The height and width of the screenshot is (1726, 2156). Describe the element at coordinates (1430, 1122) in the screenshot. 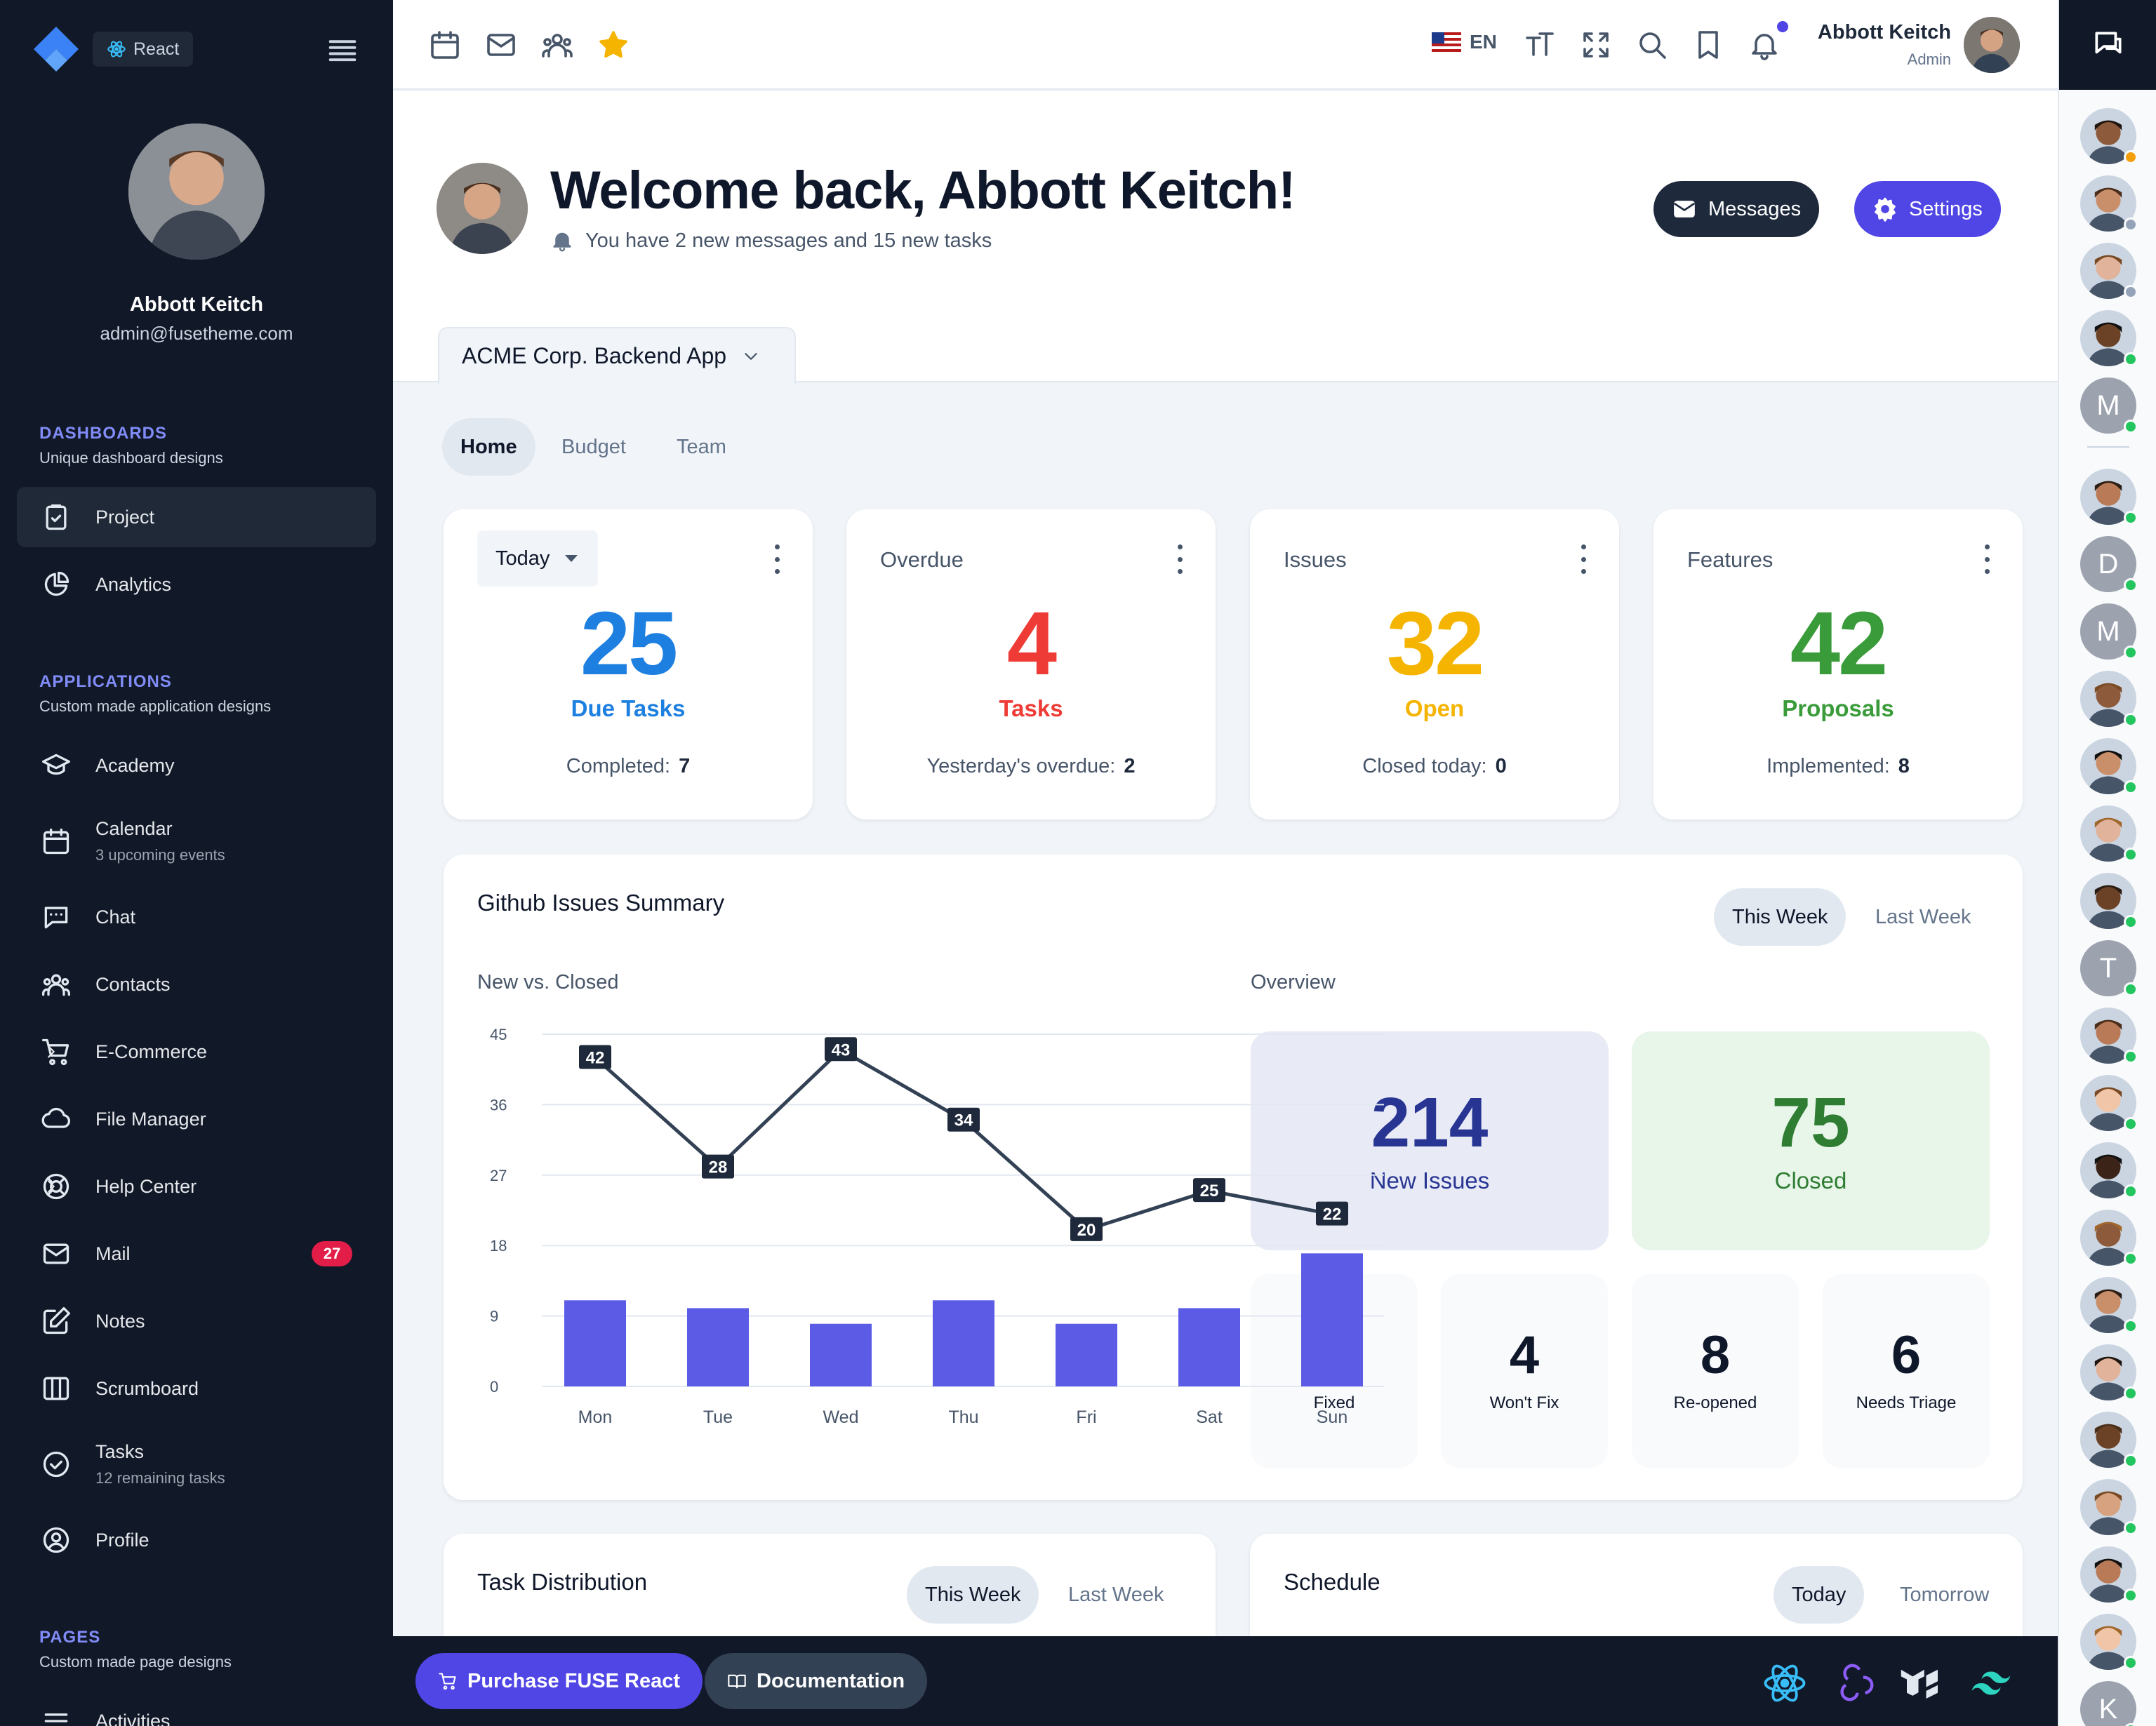

I see `new-issues-value: 214` at that location.